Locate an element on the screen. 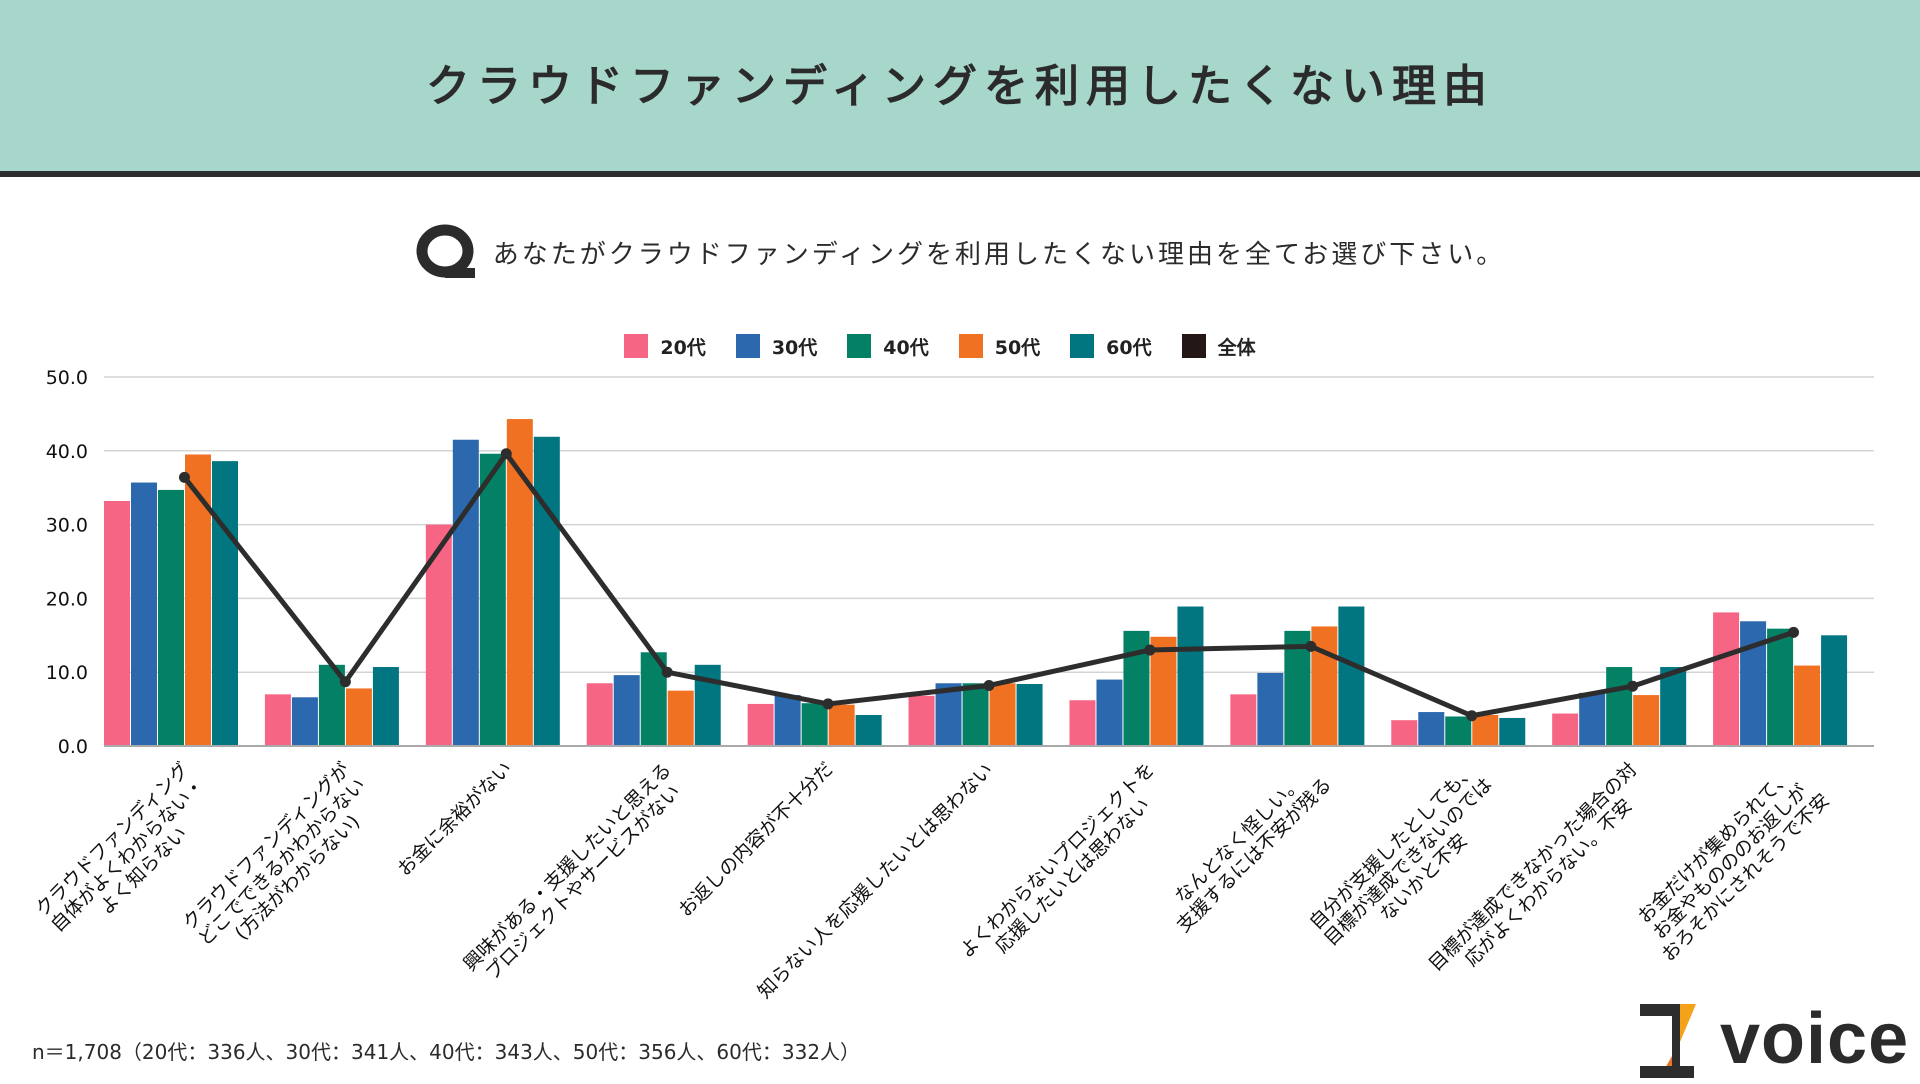 Image resolution: width=1920 pixels, height=1084 pixels. chart-legend: 20代 30代 40代 50代 60代 全体 is located at coordinates (950, 346).